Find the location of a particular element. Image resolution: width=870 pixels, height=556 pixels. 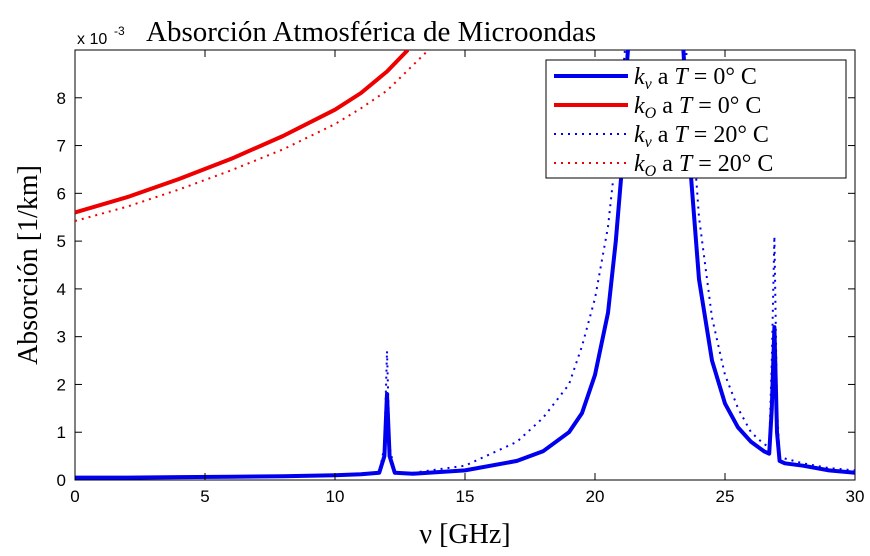

y-tick-label: 8 is located at coordinates (61, 98).